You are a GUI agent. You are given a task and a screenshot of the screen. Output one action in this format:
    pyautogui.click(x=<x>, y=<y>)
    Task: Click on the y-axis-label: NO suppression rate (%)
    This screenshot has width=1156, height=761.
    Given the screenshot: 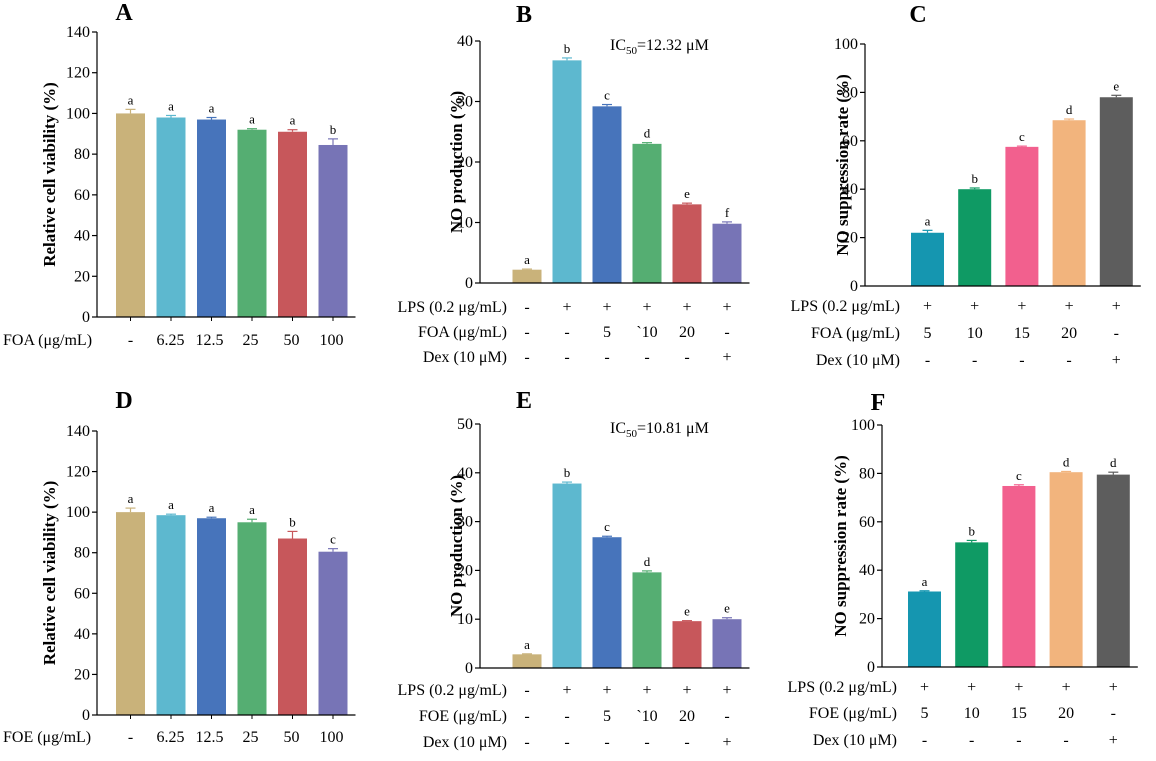 What is the action you would take?
    pyautogui.click(x=842, y=165)
    